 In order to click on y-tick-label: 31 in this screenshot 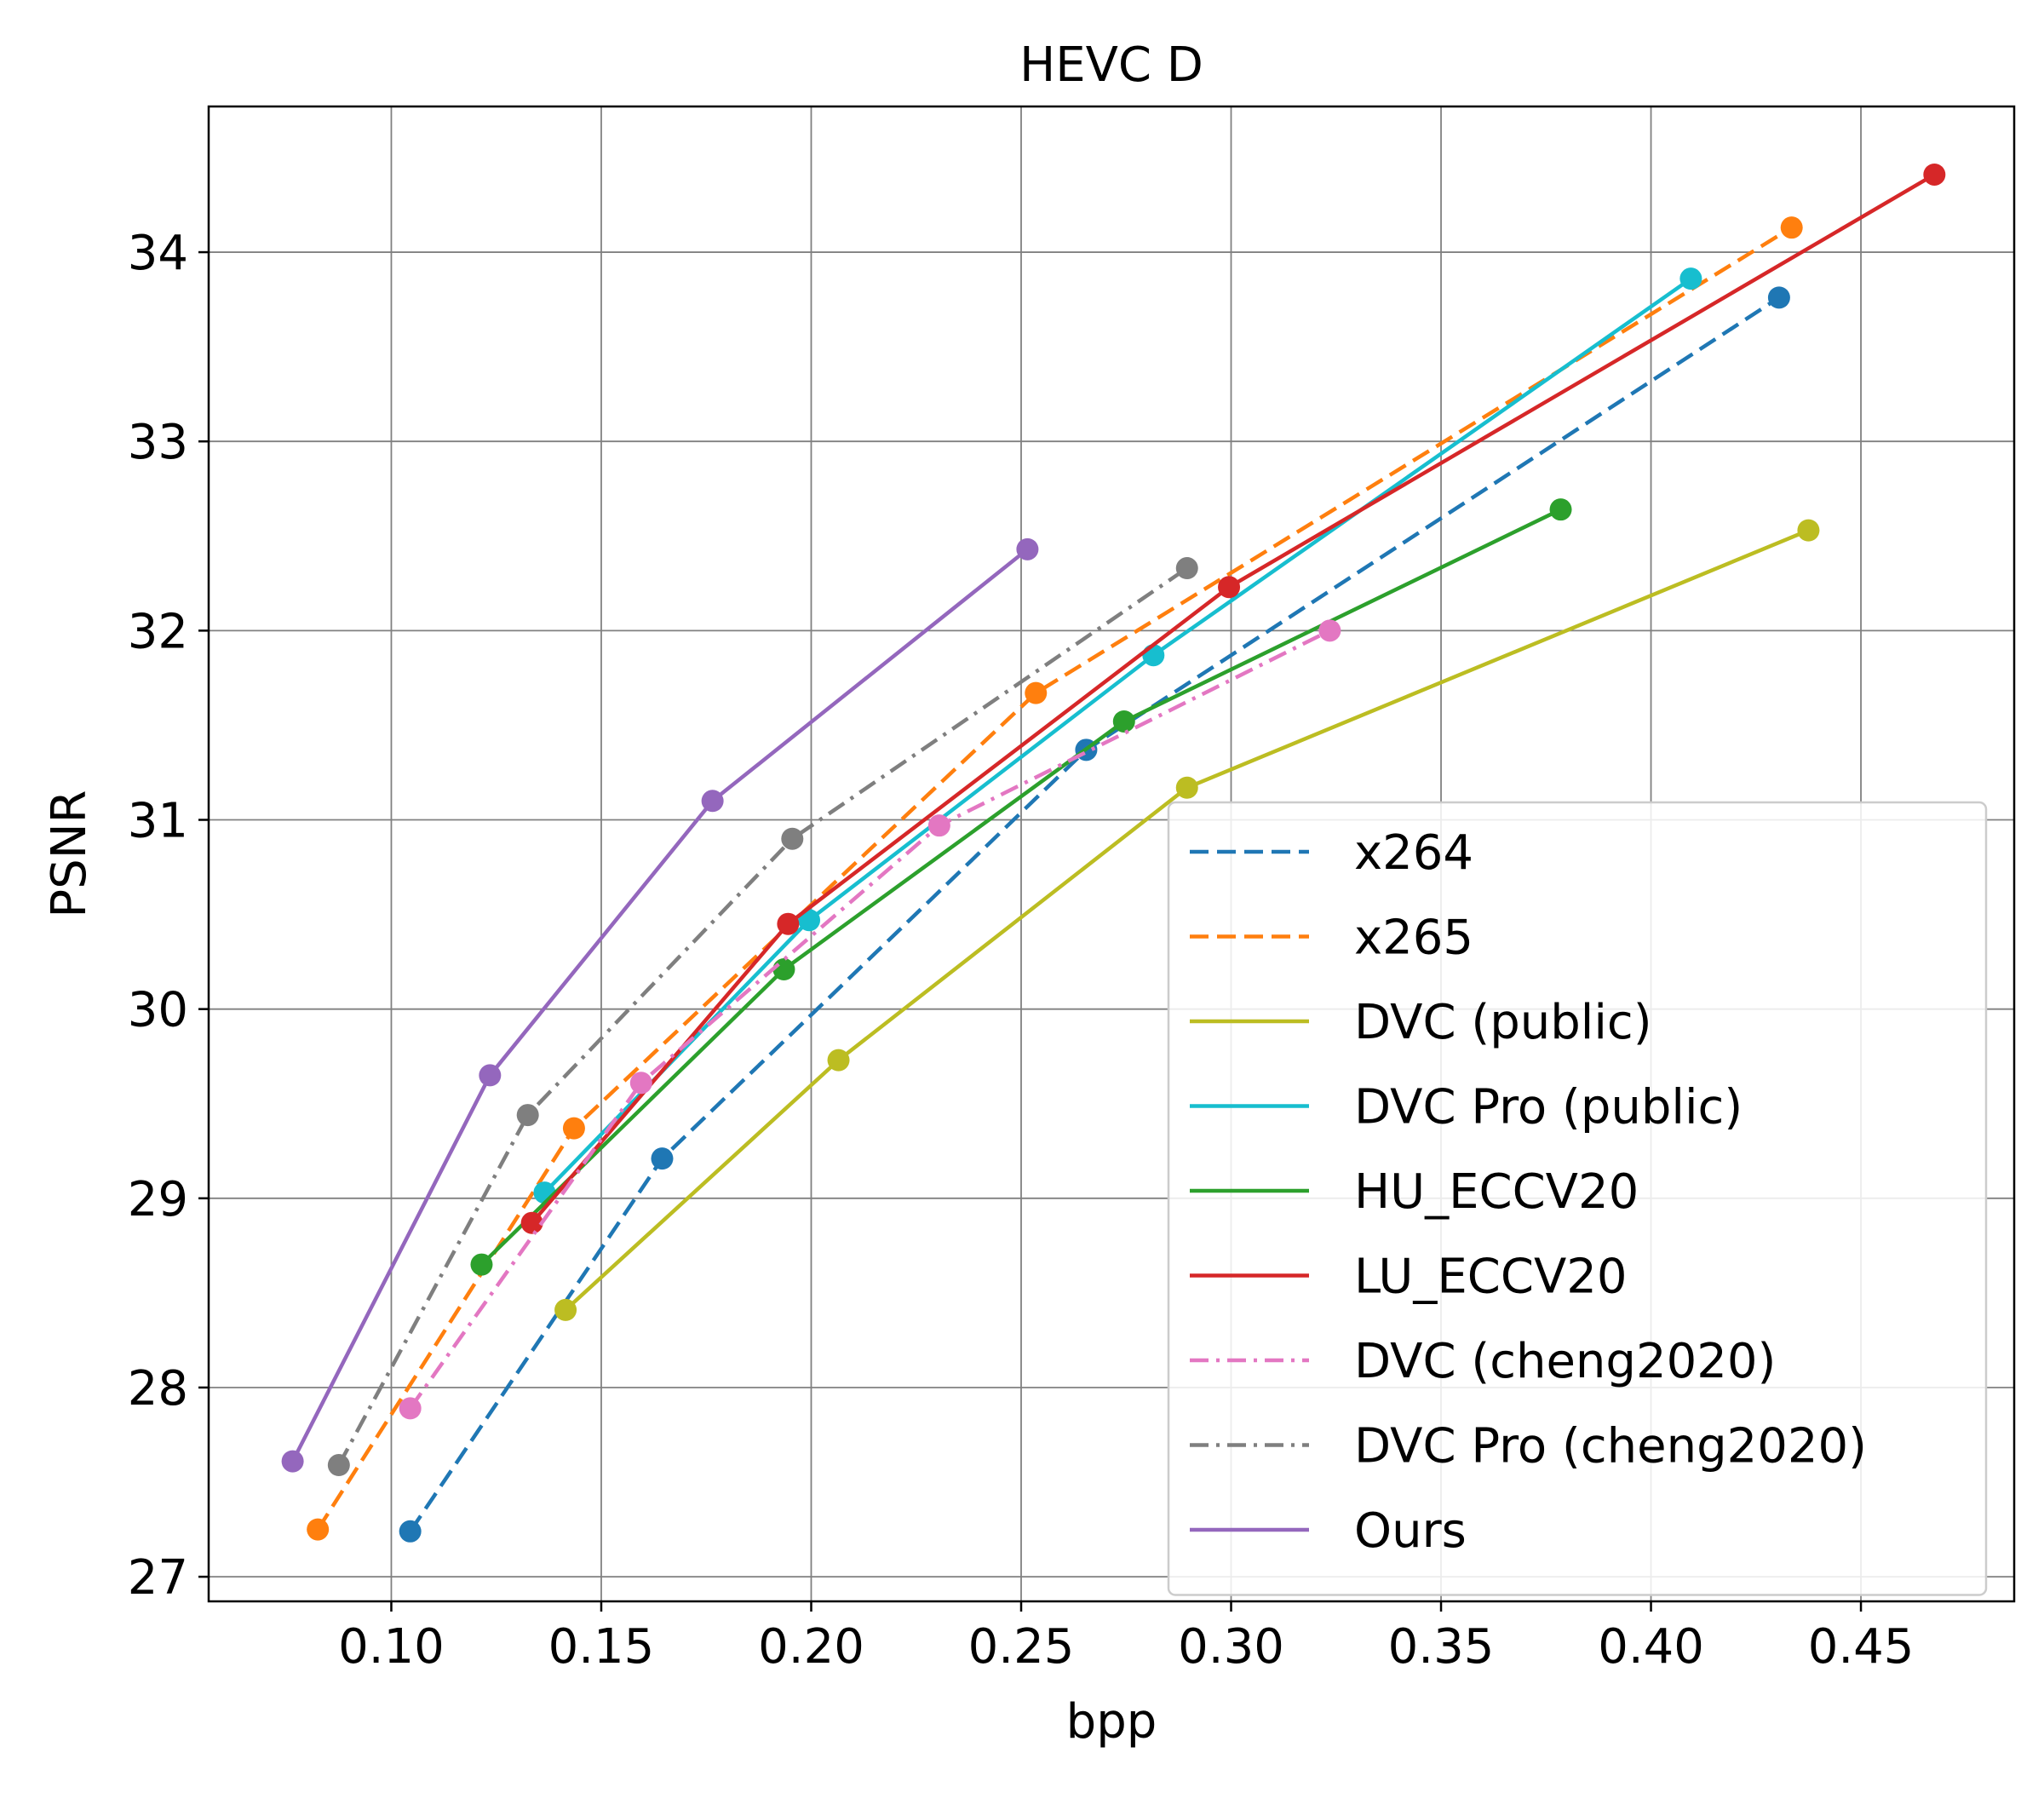, I will do `click(158, 822)`.